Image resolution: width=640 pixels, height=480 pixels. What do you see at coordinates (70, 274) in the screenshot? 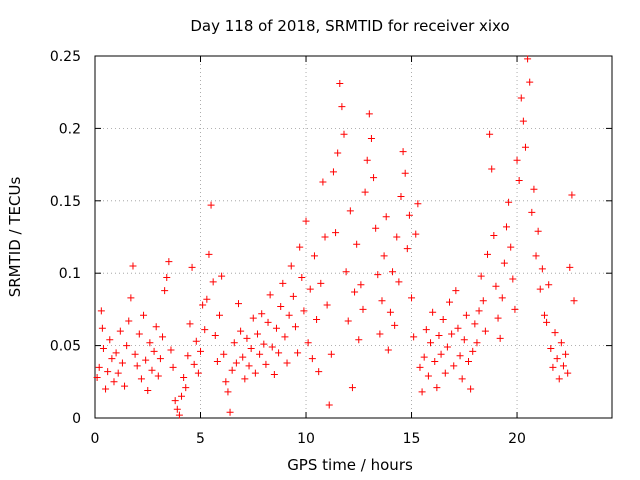
I see `y-tick-label: 0.1` at bounding box center [70, 274].